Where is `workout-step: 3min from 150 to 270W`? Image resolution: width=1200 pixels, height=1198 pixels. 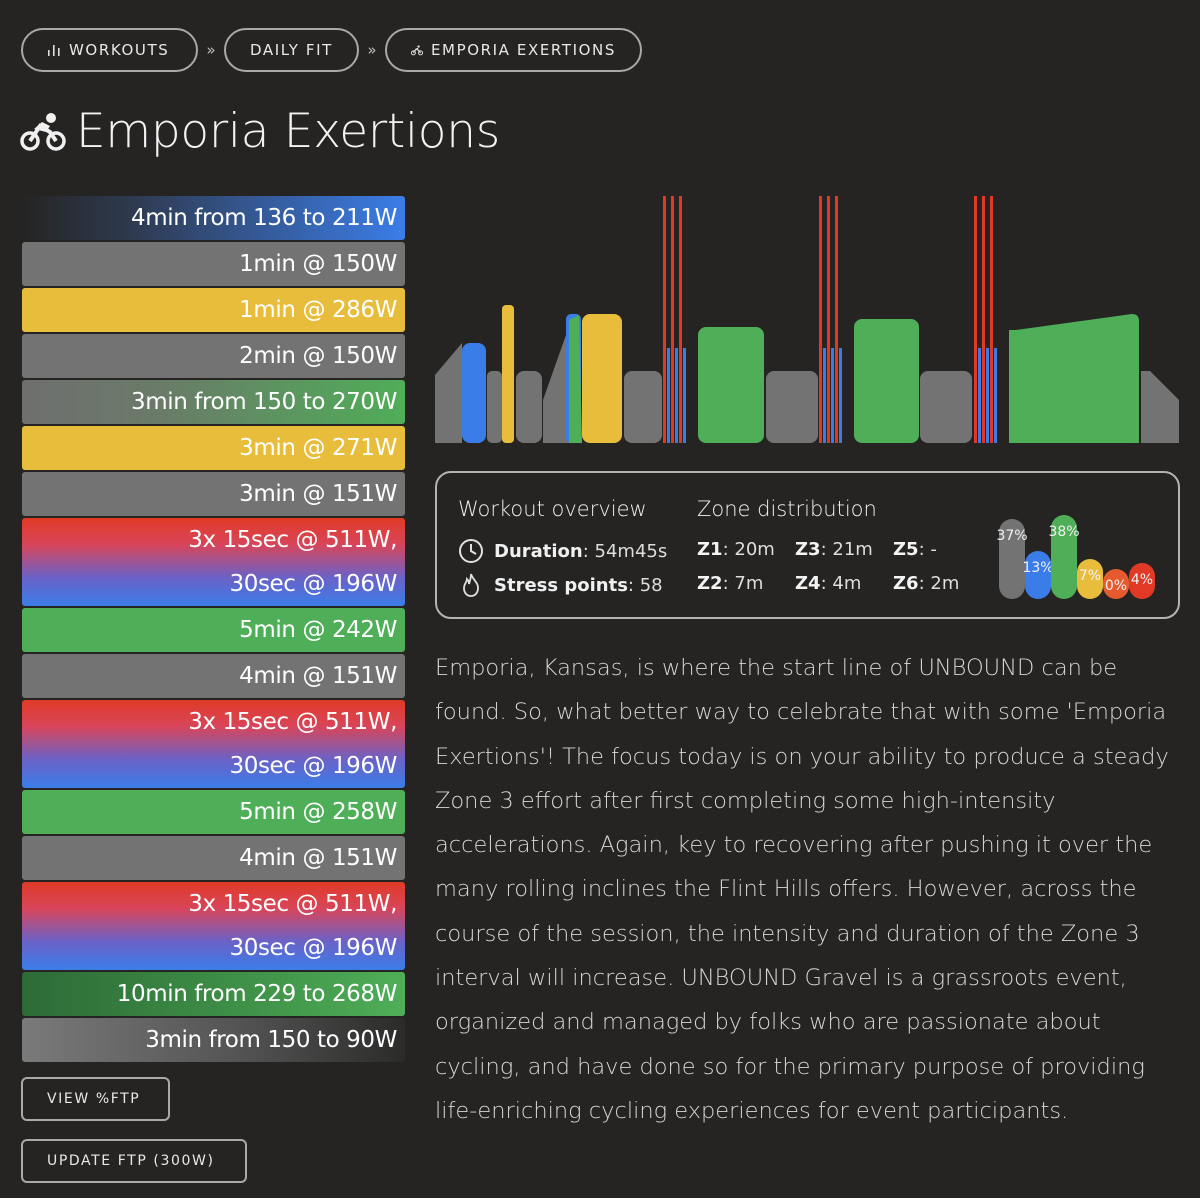 workout-step: 3min from 150 to 270W is located at coordinates (213, 402).